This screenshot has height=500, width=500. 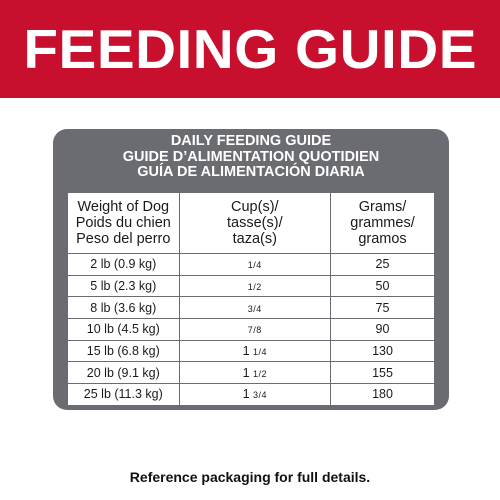 I want to click on cups-cell: 1/2, so click(x=255, y=286).